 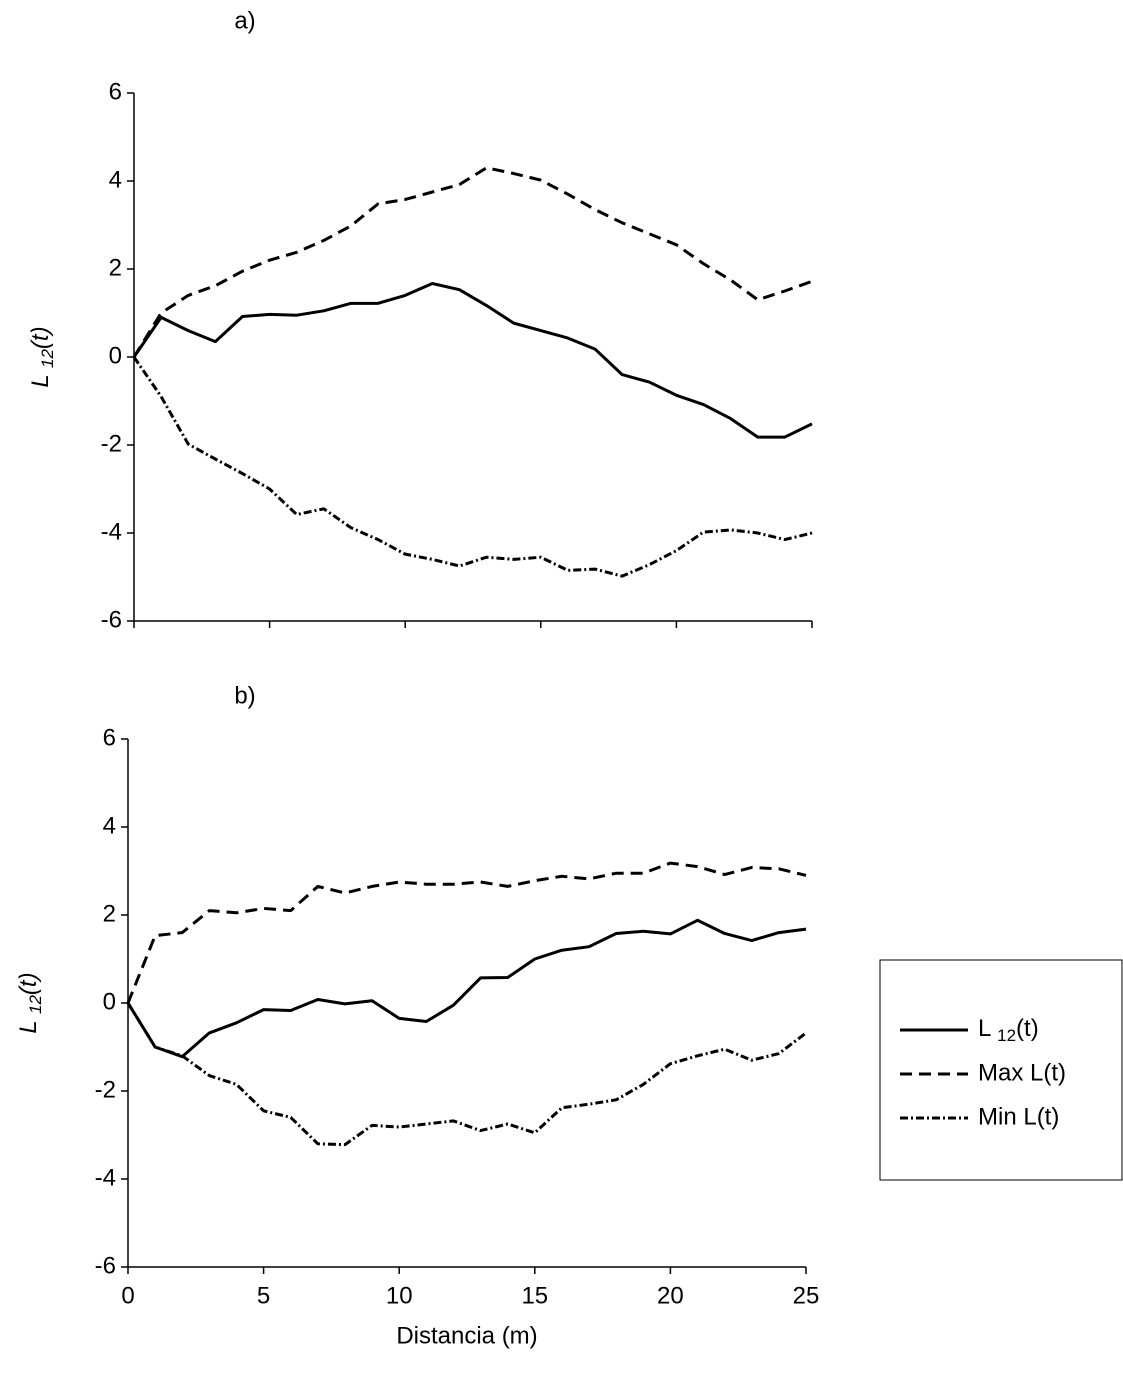 I want to click on legend-label: Min L(t), so click(x=1018, y=1116).